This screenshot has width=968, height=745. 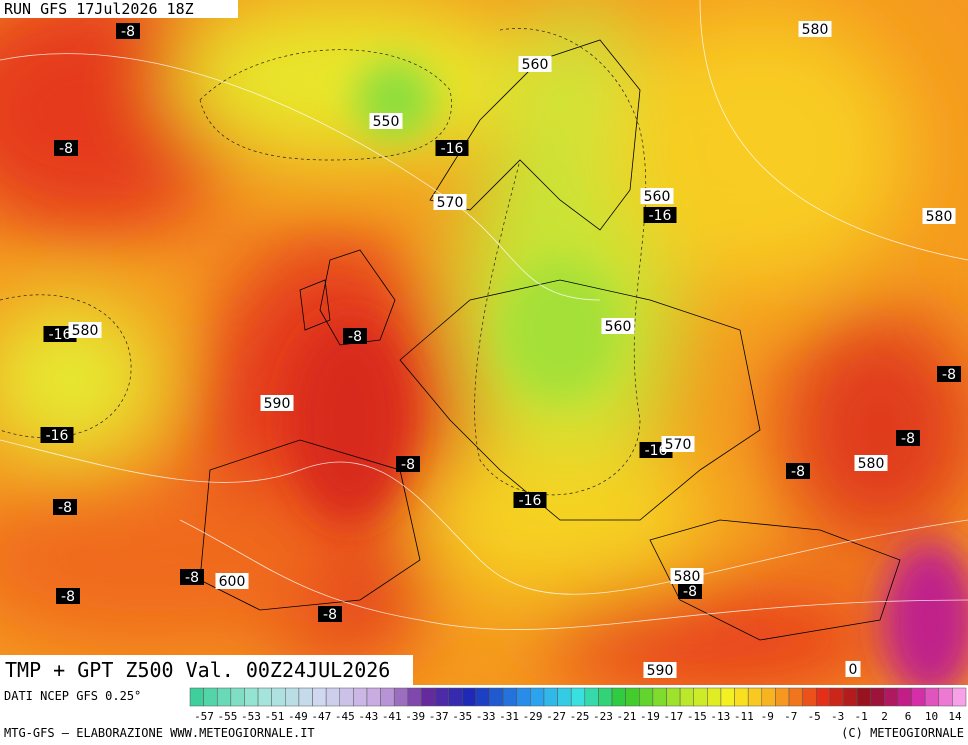 What do you see at coordinates (814, 716) in the screenshot?
I see `scale-label: -5` at bounding box center [814, 716].